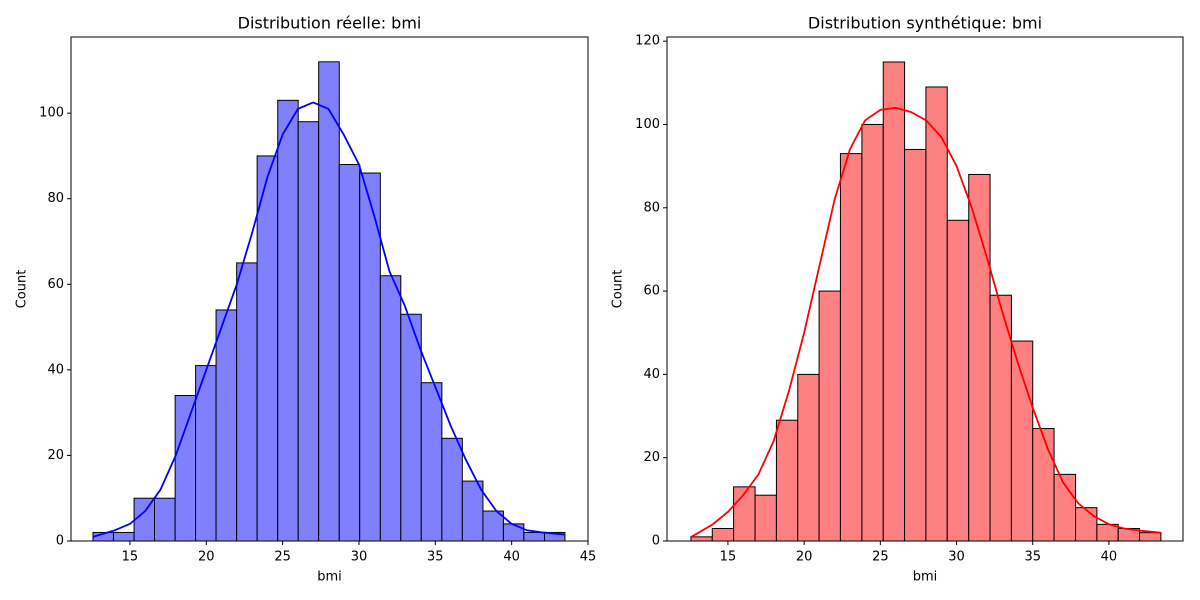  Describe the element at coordinates (647, 41) in the screenshot. I see `y-tick-label: 120` at that location.